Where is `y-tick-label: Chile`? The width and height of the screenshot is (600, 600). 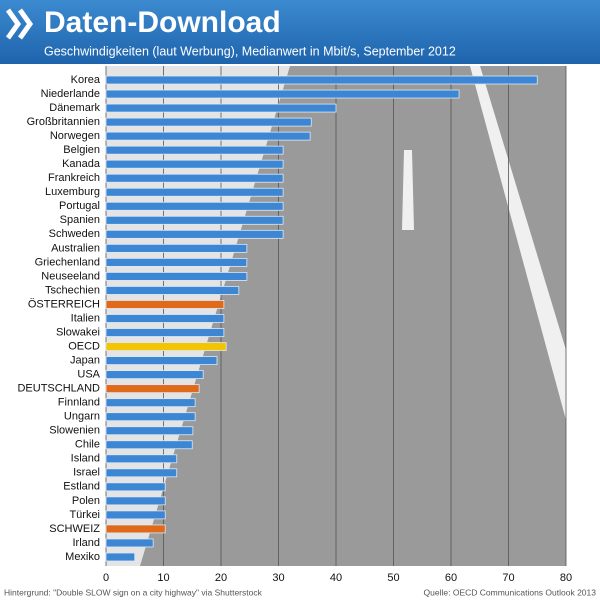 y-tick-label: Chile is located at coordinates (87, 445).